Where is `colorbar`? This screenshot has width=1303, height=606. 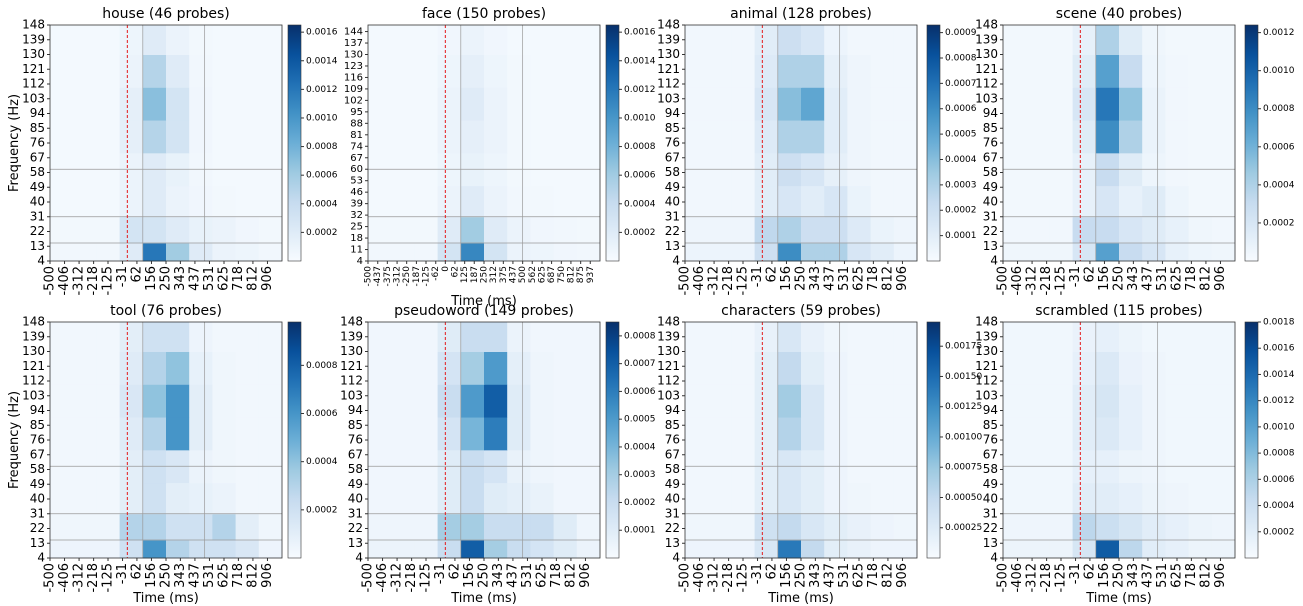
colorbar is located at coordinates (933, 143).